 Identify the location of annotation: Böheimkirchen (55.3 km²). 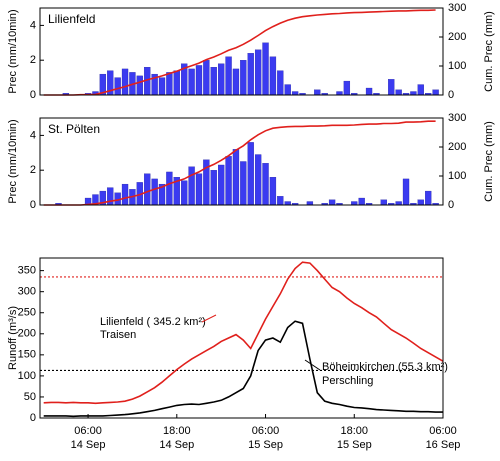
(385, 367).